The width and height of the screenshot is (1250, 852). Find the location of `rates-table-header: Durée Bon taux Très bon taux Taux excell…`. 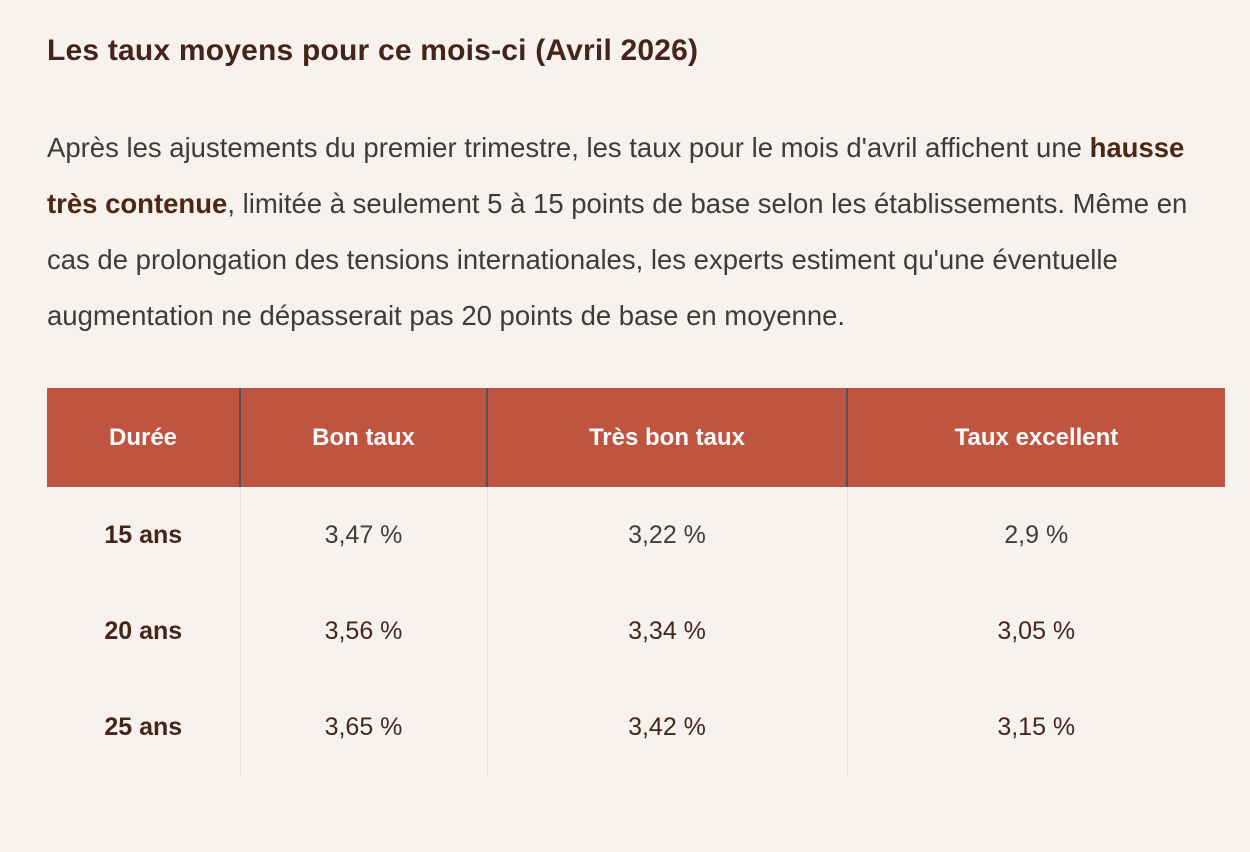

rates-table-header: Durée Bon taux Très bon taux Taux excell… is located at coordinates (636, 437).